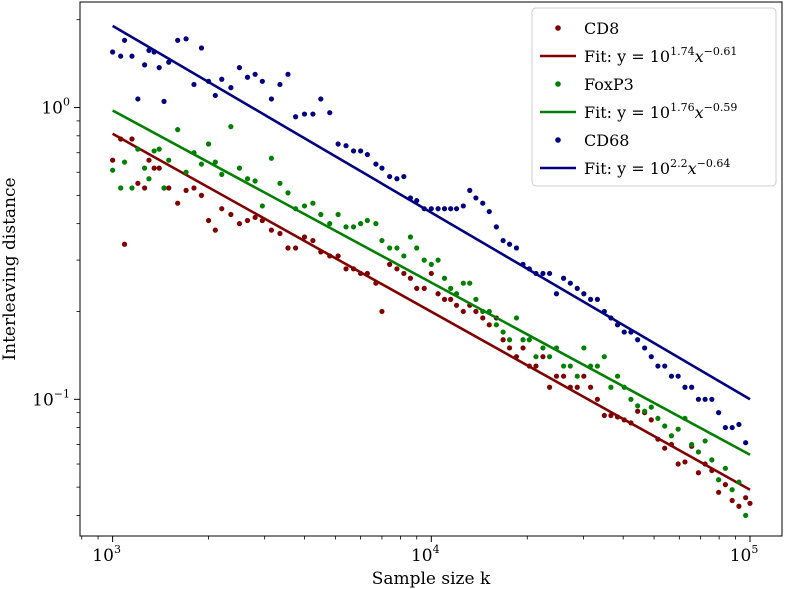  I want to click on x-tick-exponent: 3, so click(117, 549).